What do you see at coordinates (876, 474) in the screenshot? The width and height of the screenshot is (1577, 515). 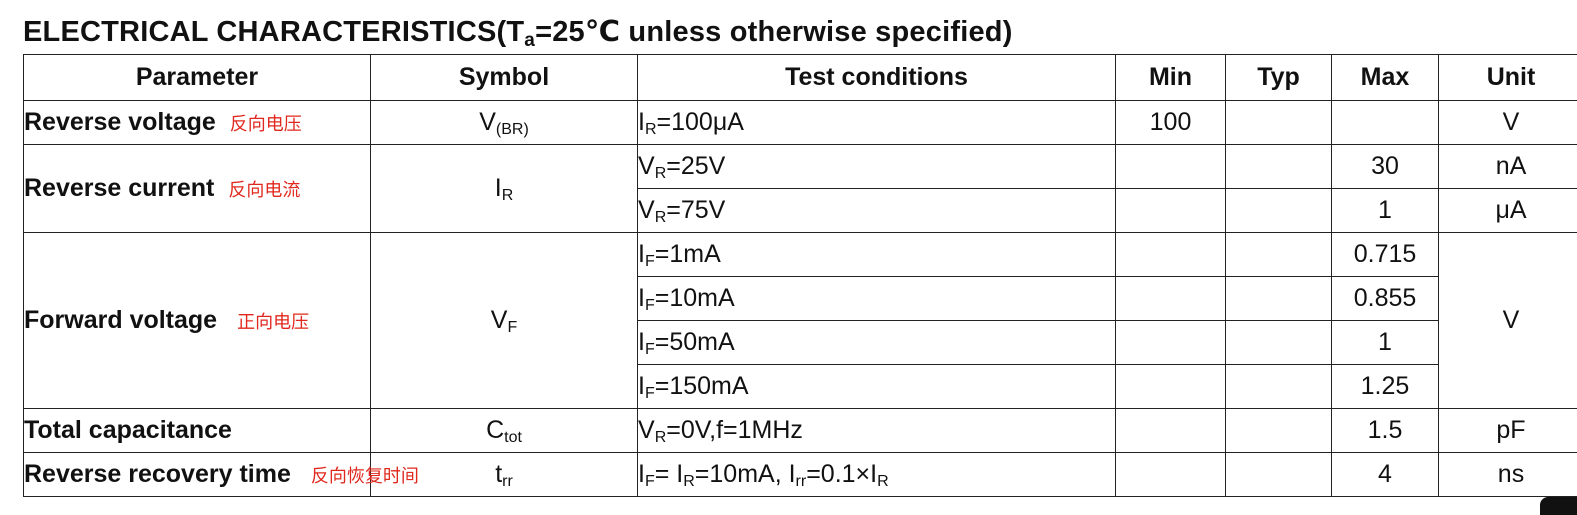 I see `condition-cell: IF= IR=10mA, Irr=0.1×IR` at bounding box center [876, 474].